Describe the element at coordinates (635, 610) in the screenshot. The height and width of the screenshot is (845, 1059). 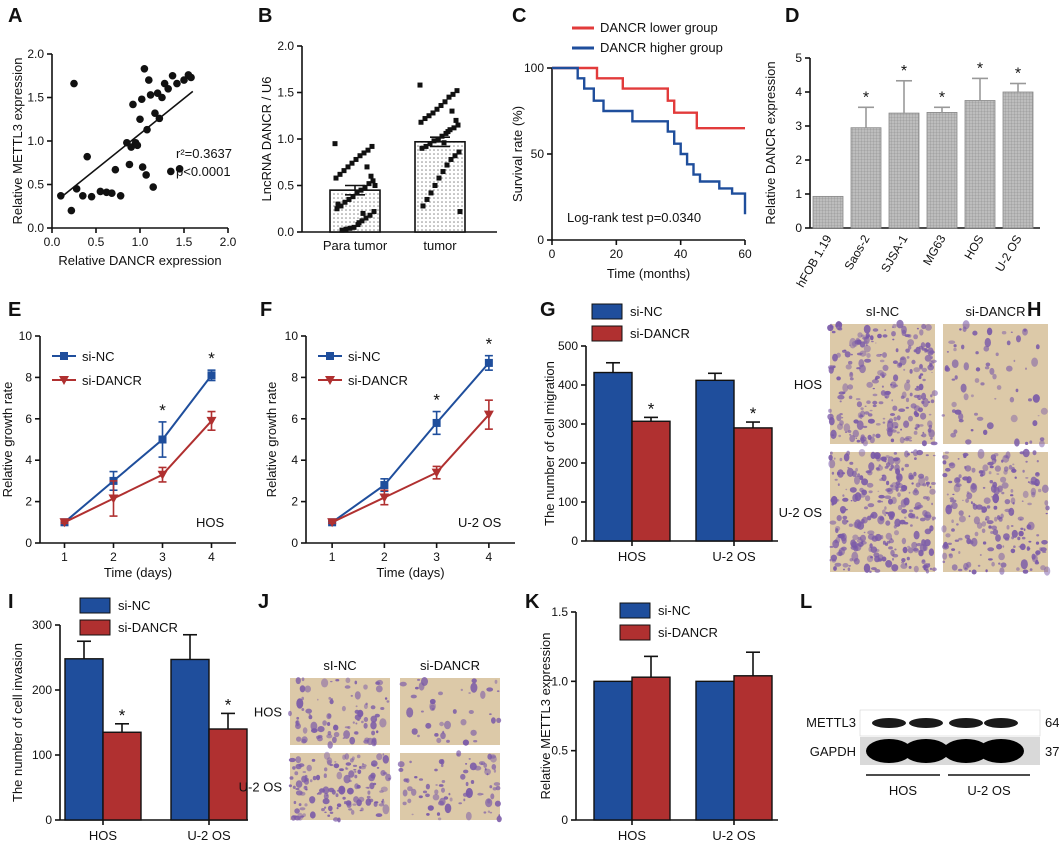
I see `legend-swatch-si-nc` at that location.